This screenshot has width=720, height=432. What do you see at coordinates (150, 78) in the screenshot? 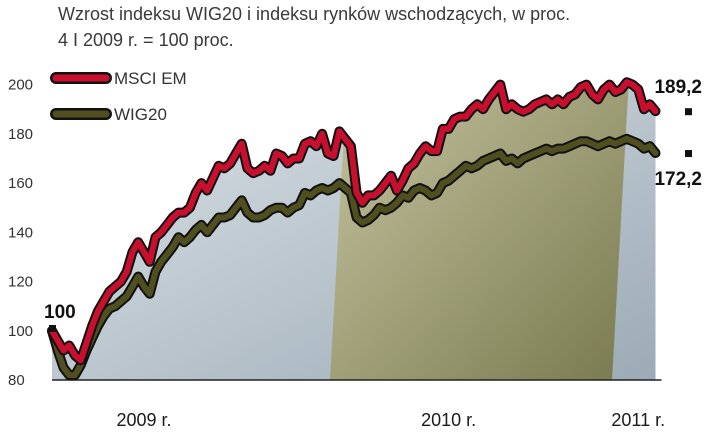
I see `legend-label-msci: MSCI EM` at bounding box center [150, 78].